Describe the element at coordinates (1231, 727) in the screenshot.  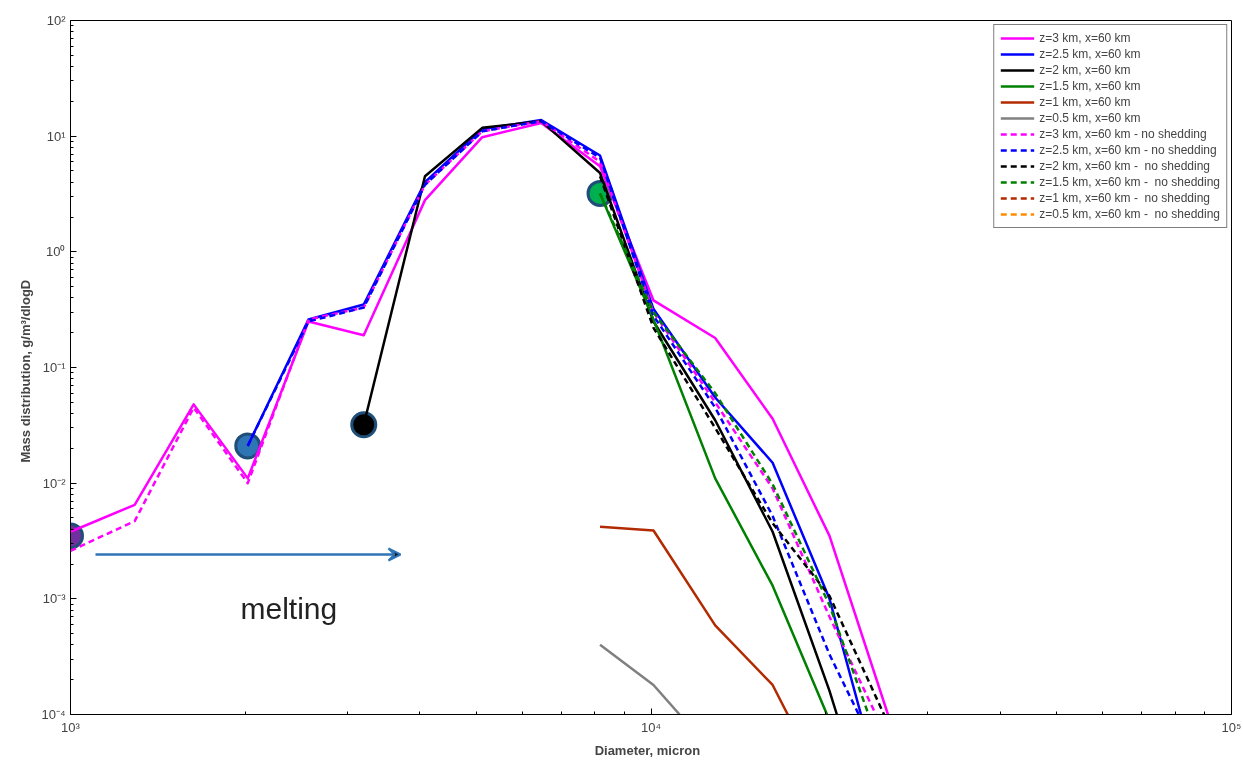
I see `x-tick-label: 10⁵` at that location.